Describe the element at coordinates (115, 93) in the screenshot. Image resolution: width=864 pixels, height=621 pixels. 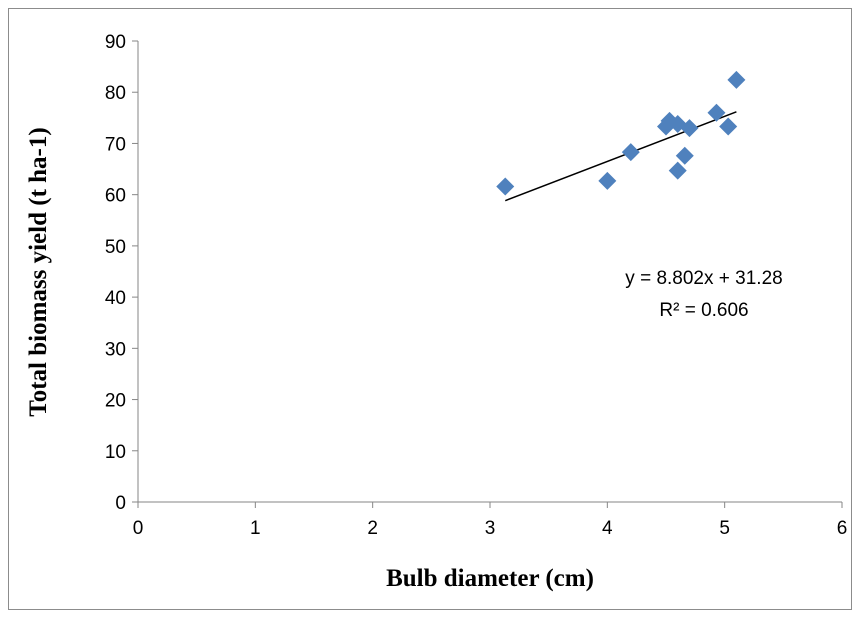
I see `y-tick-label: 80` at that location.